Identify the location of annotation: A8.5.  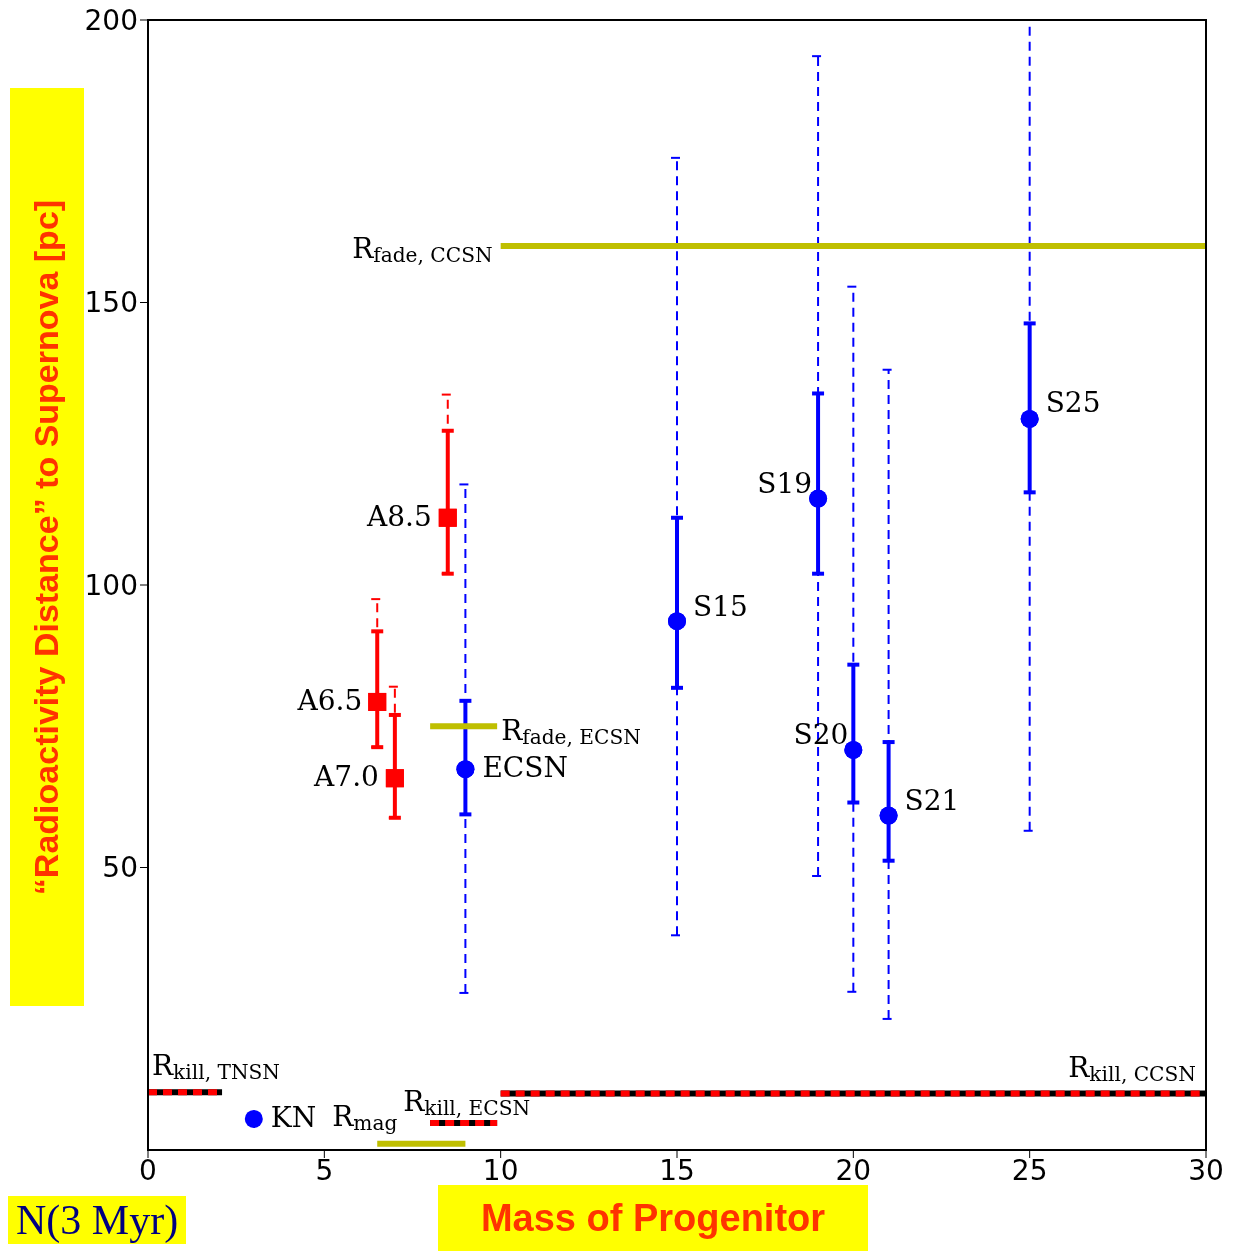
(399, 516).